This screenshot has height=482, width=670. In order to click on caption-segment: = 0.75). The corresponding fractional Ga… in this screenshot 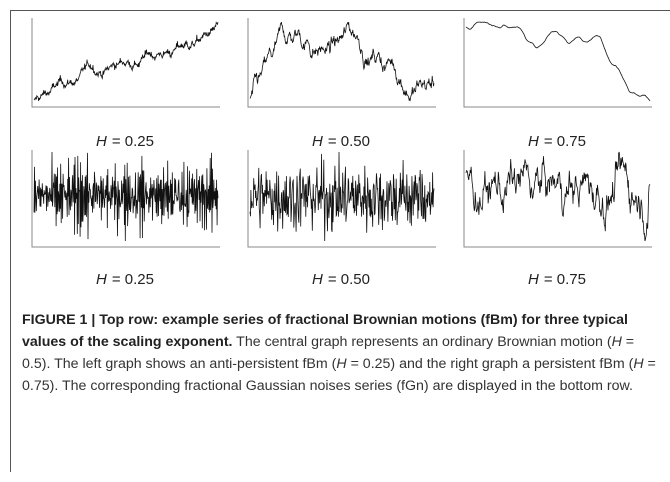, I will do `click(339, 375)`.